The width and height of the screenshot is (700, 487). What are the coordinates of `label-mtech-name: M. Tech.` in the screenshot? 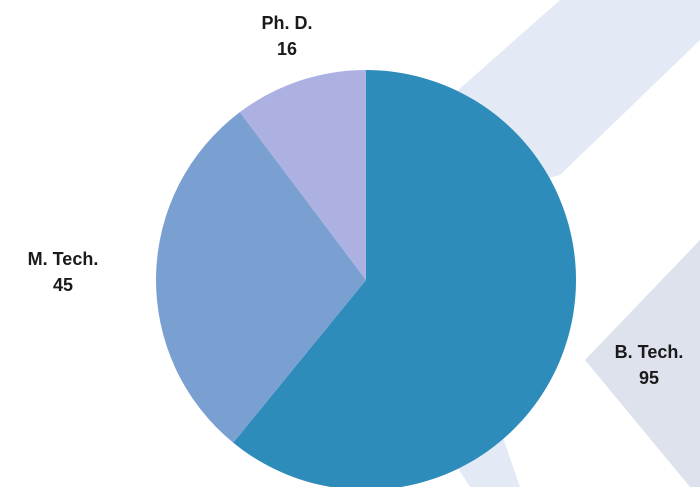 It's located at (63, 259).